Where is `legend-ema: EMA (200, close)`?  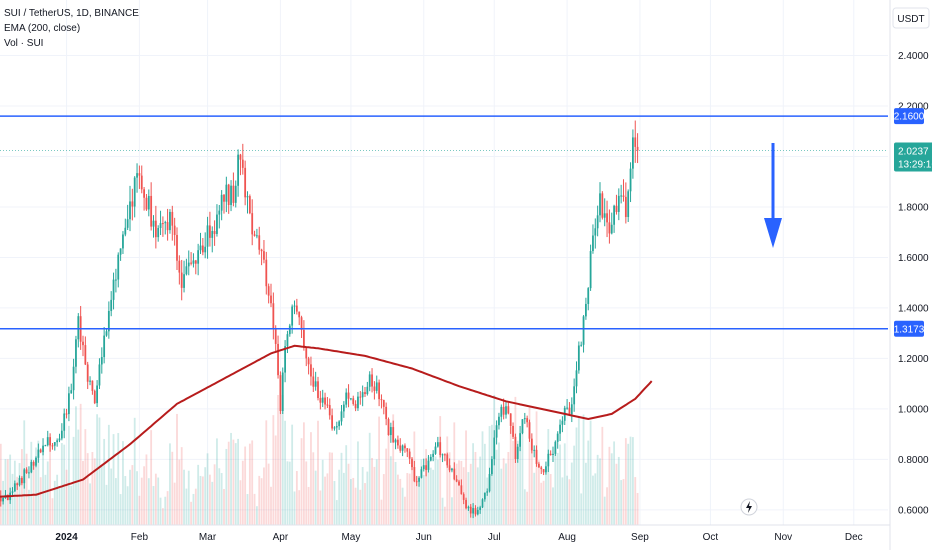
legend-ema: EMA (200, close) is located at coordinates (42, 28).